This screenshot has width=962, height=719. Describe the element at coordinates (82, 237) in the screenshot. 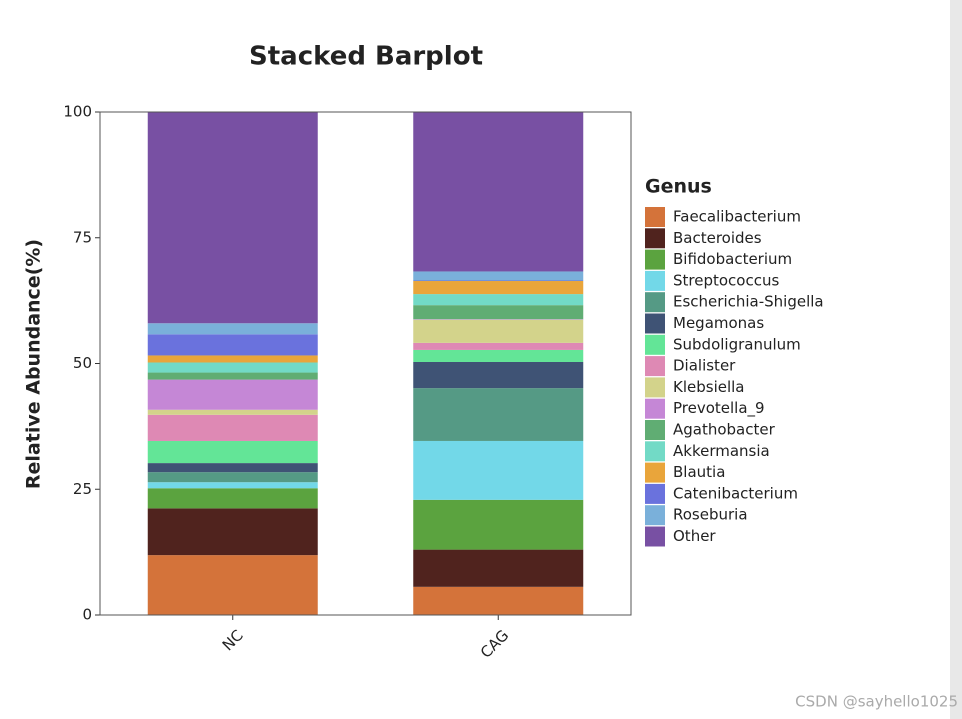

I see `y-tick-label: 75` at that location.